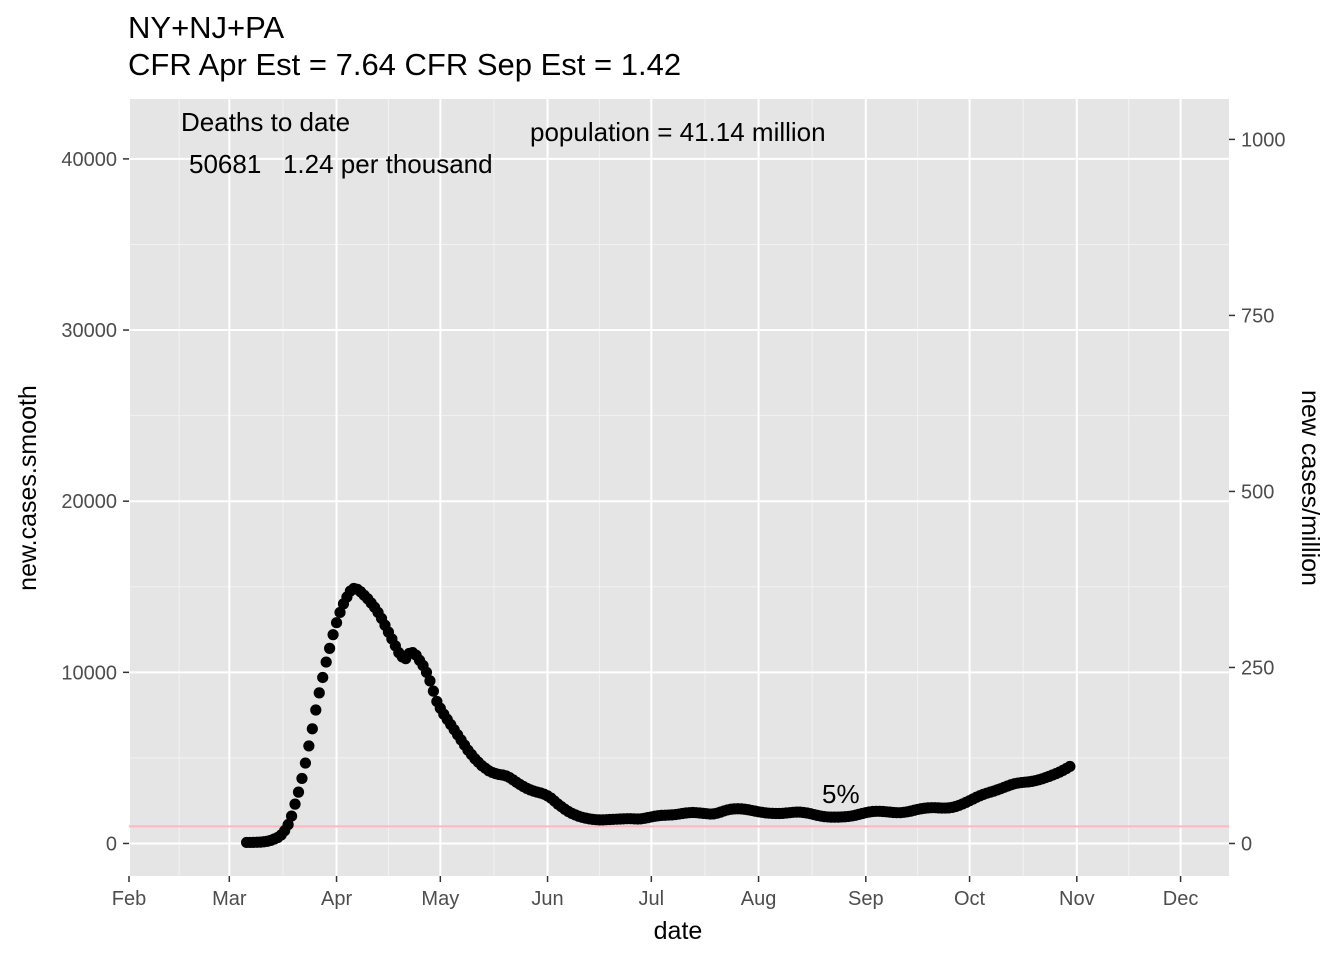 The height and width of the screenshot is (960, 1344). Describe the element at coordinates (28, 488) in the screenshot. I see `y-axis-title: new.cases.smooth` at that location.